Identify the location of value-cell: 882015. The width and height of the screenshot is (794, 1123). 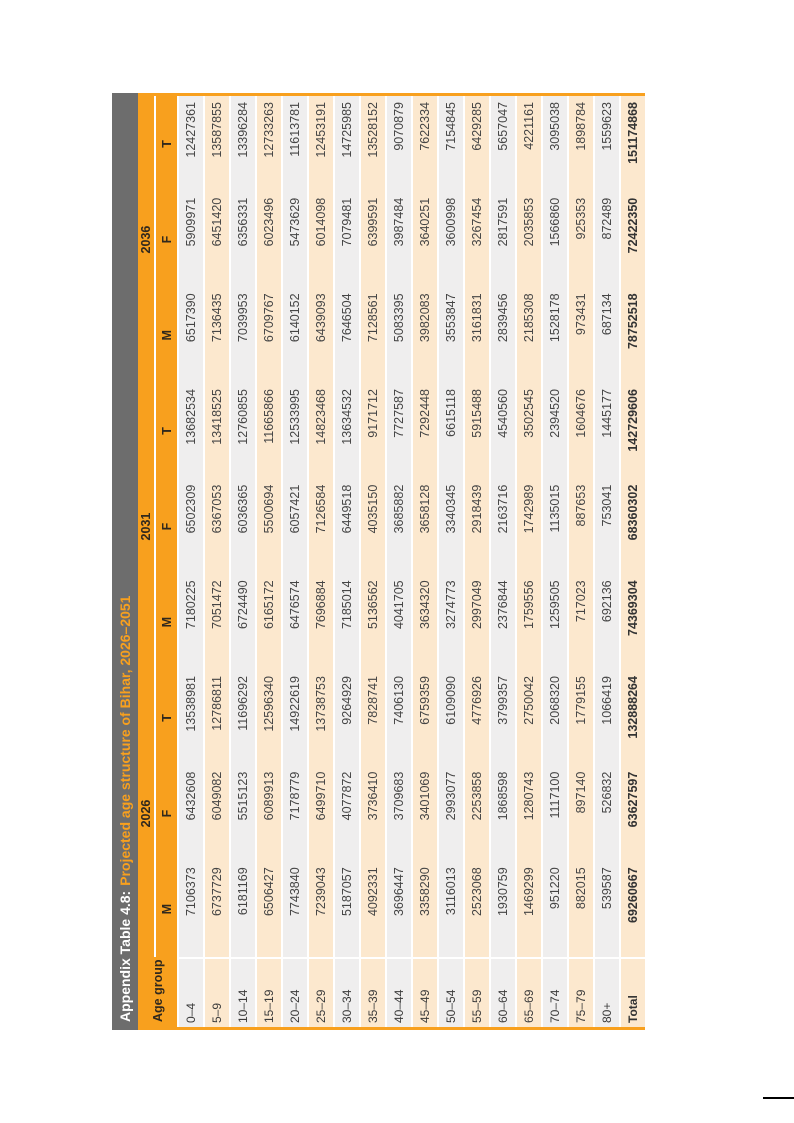
(580, 909).